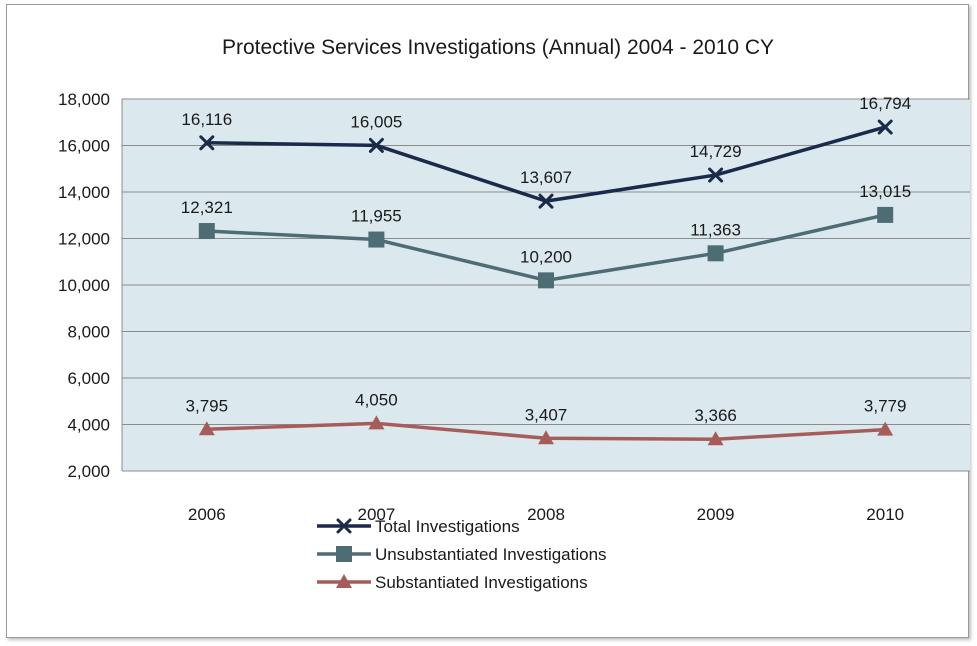 Image resolution: width=977 pixels, height=646 pixels. What do you see at coordinates (206, 119) in the screenshot?
I see `data-label: 16,116` at bounding box center [206, 119].